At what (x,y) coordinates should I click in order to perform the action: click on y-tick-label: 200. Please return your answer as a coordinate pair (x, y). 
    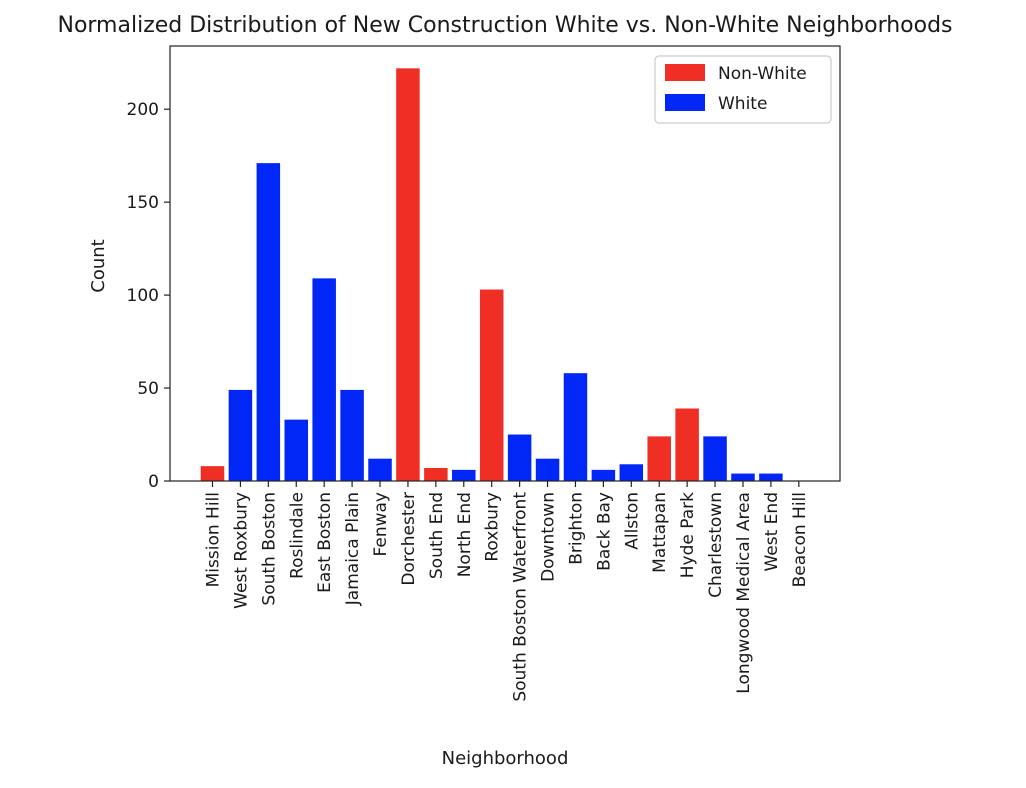
    Looking at the image, I should click on (143, 110).